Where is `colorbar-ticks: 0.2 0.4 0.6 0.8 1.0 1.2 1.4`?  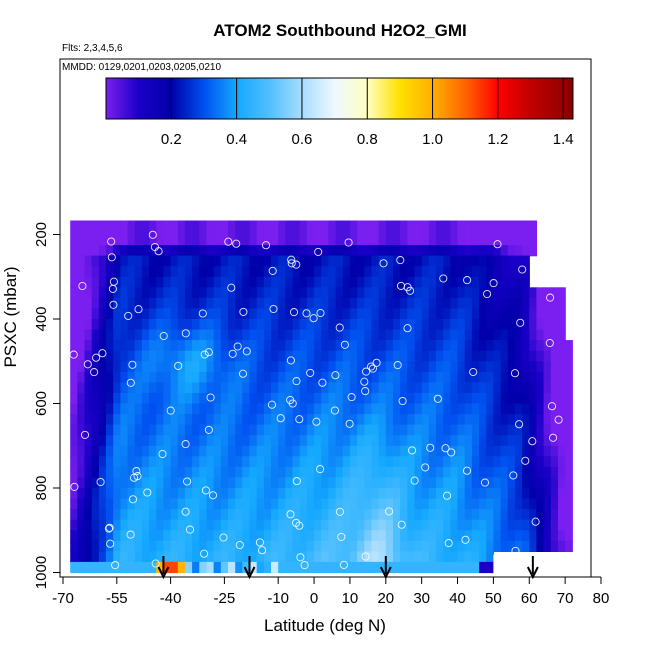 colorbar-ticks: 0.2 0.4 0.6 0.8 1.0 1.2 1.4 is located at coordinates (367, 113).